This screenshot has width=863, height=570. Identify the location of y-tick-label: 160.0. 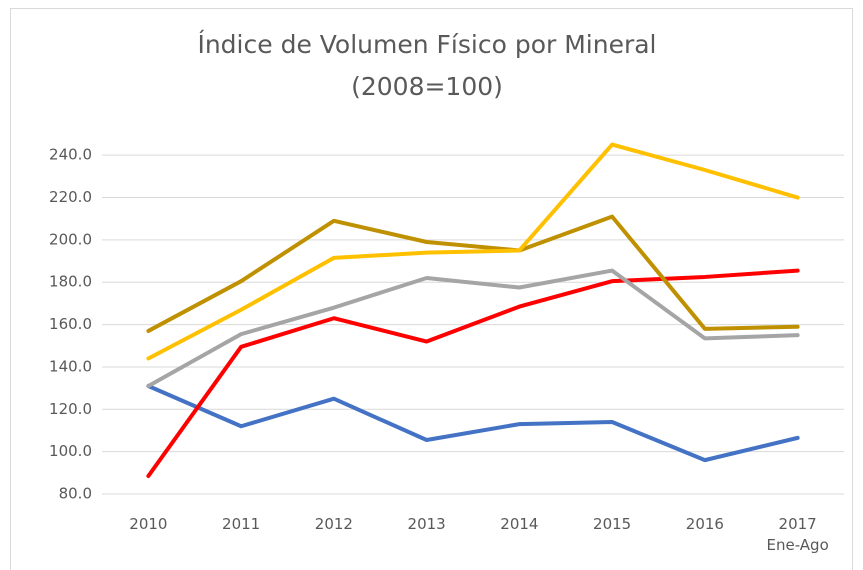
(70, 324).